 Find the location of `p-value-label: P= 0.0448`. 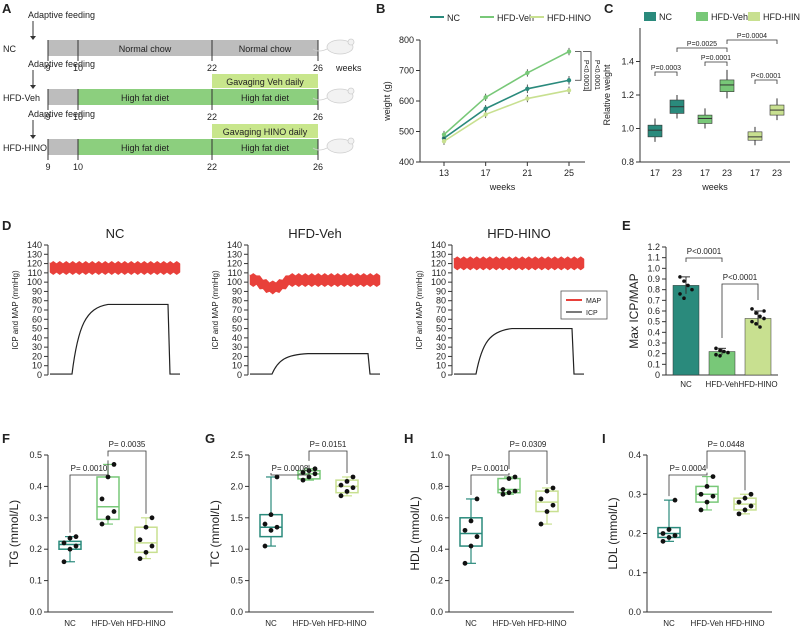

p-value-label: P= 0.0448 is located at coordinates (726, 444).